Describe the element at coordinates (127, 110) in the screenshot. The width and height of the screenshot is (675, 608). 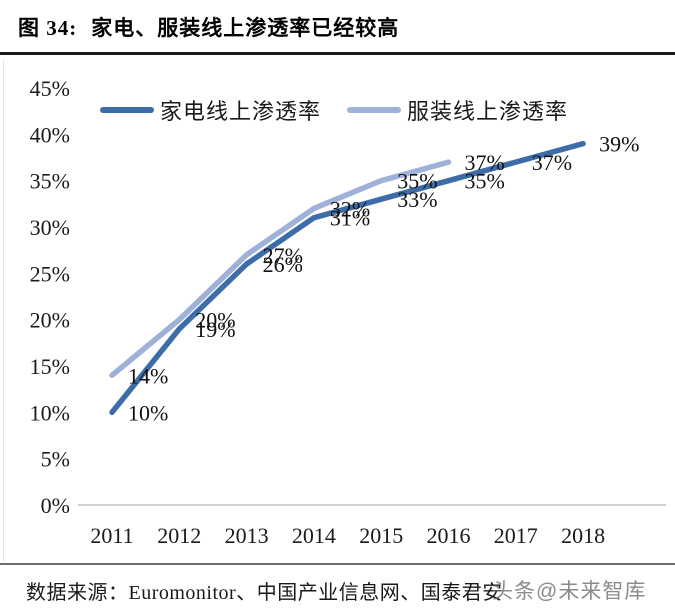
I see `legend-swatch-appliance` at that location.